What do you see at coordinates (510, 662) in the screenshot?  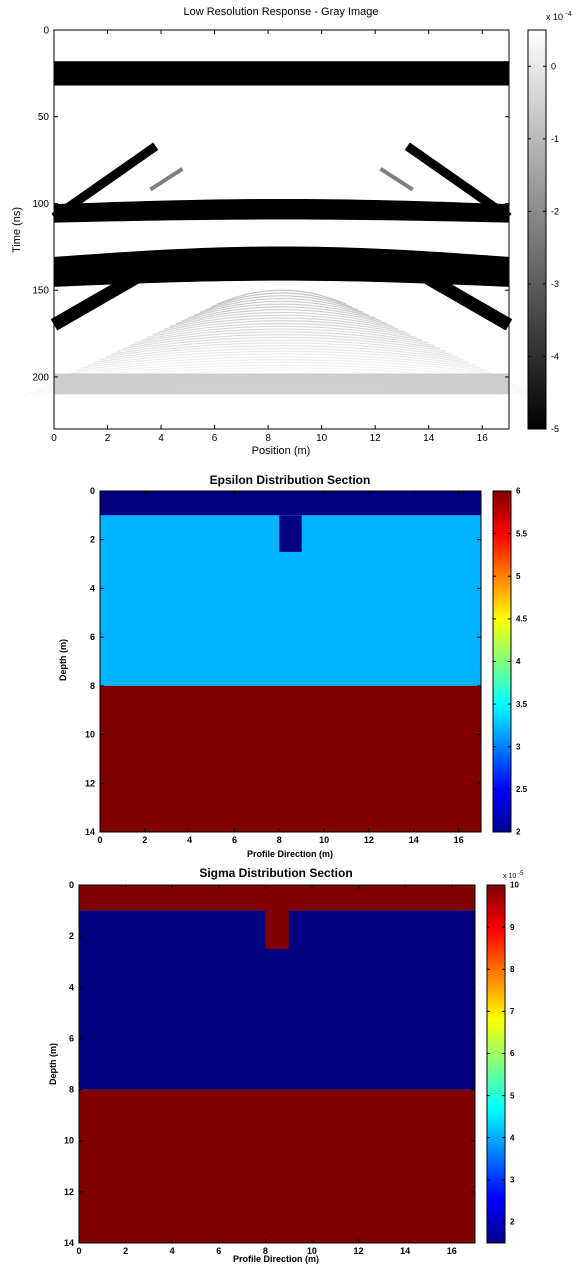 I see `chart2-colorbar-ticks: 2 2.5 3 3.5 4 4.5 5 5.5 6` at bounding box center [510, 662].